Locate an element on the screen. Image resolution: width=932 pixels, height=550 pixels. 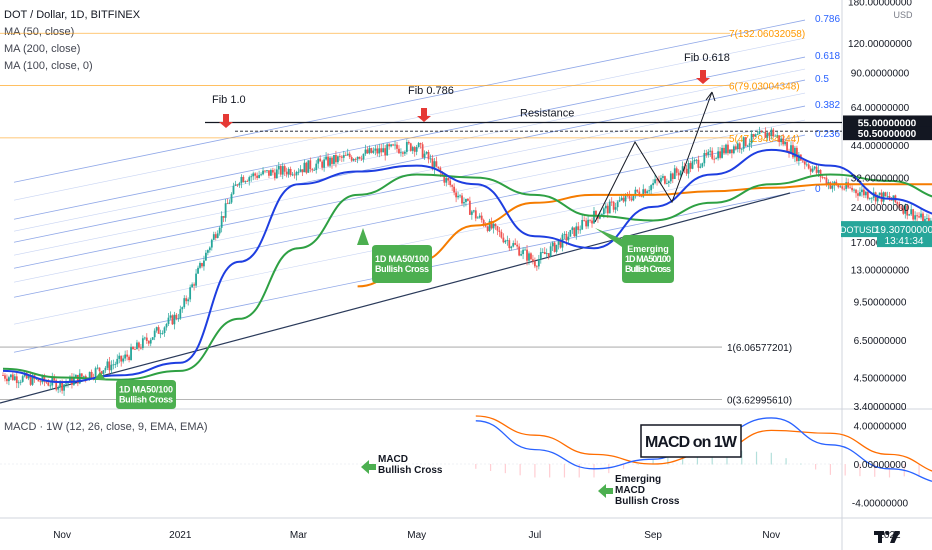
time-tick-label: Mar is located at coordinates (299, 535).